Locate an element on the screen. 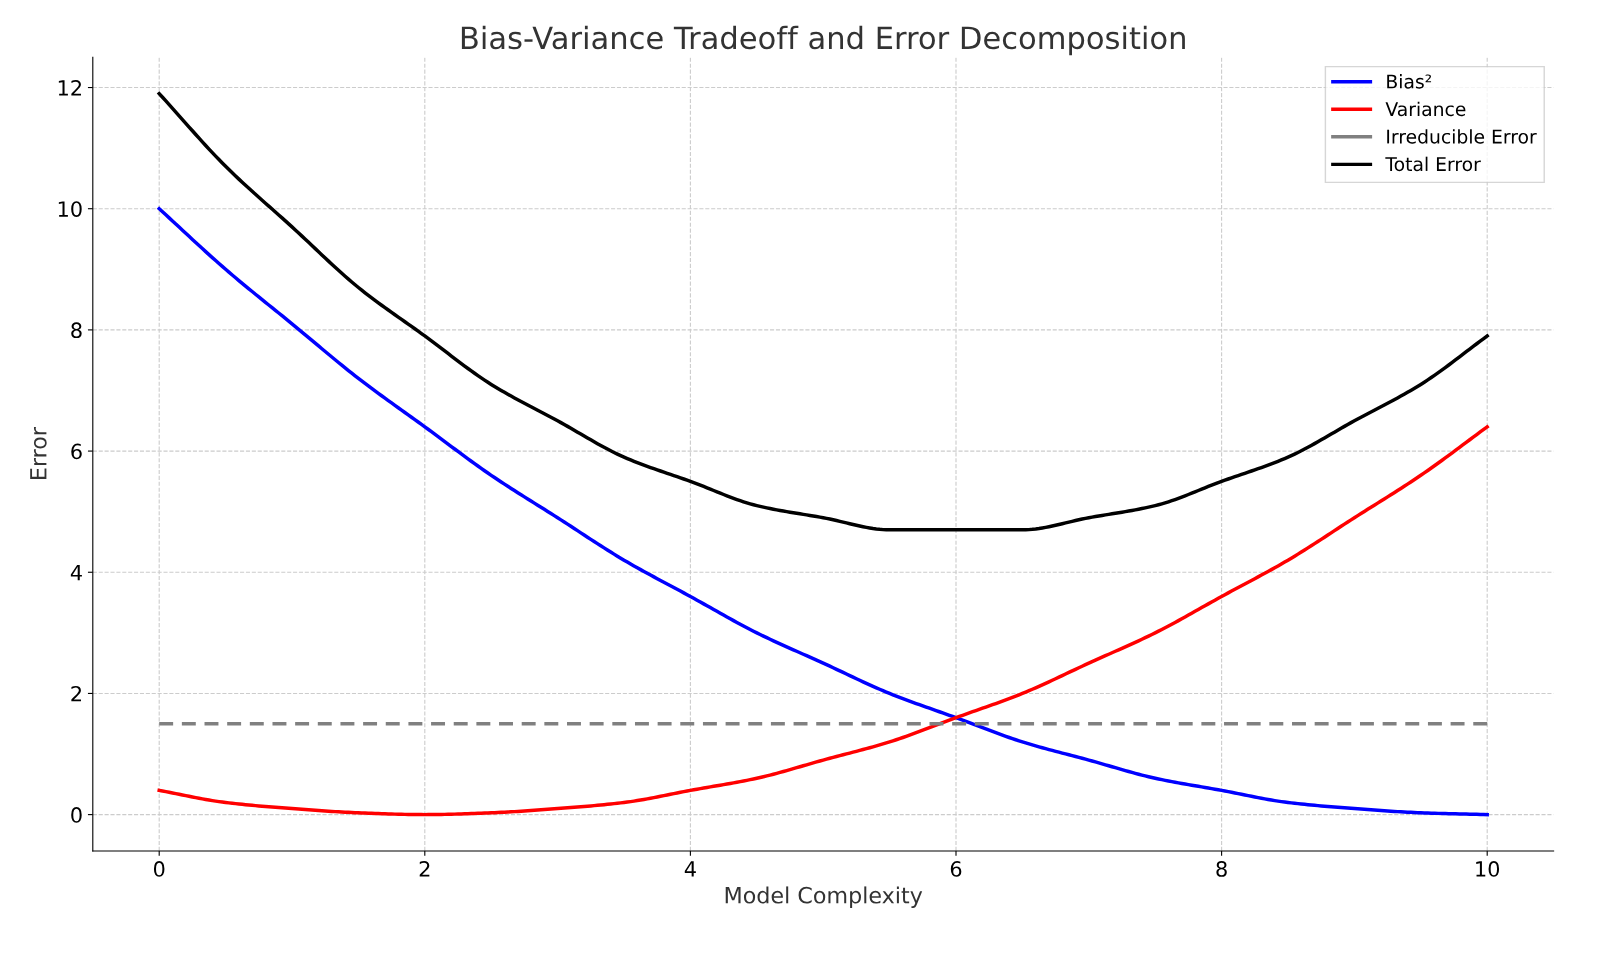 This screenshot has height=954, width=1600. x-axis-title: Model Complexity is located at coordinates (824, 897).